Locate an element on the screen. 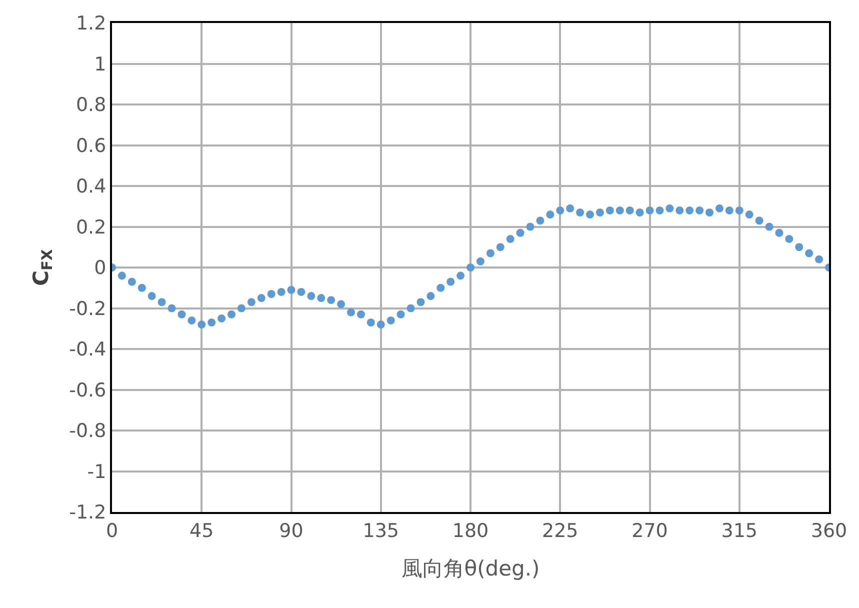 Image resolution: width=859 pixels, height=608 pixels. y-tick-label: 1.2 is located at coordinates (91, 23).